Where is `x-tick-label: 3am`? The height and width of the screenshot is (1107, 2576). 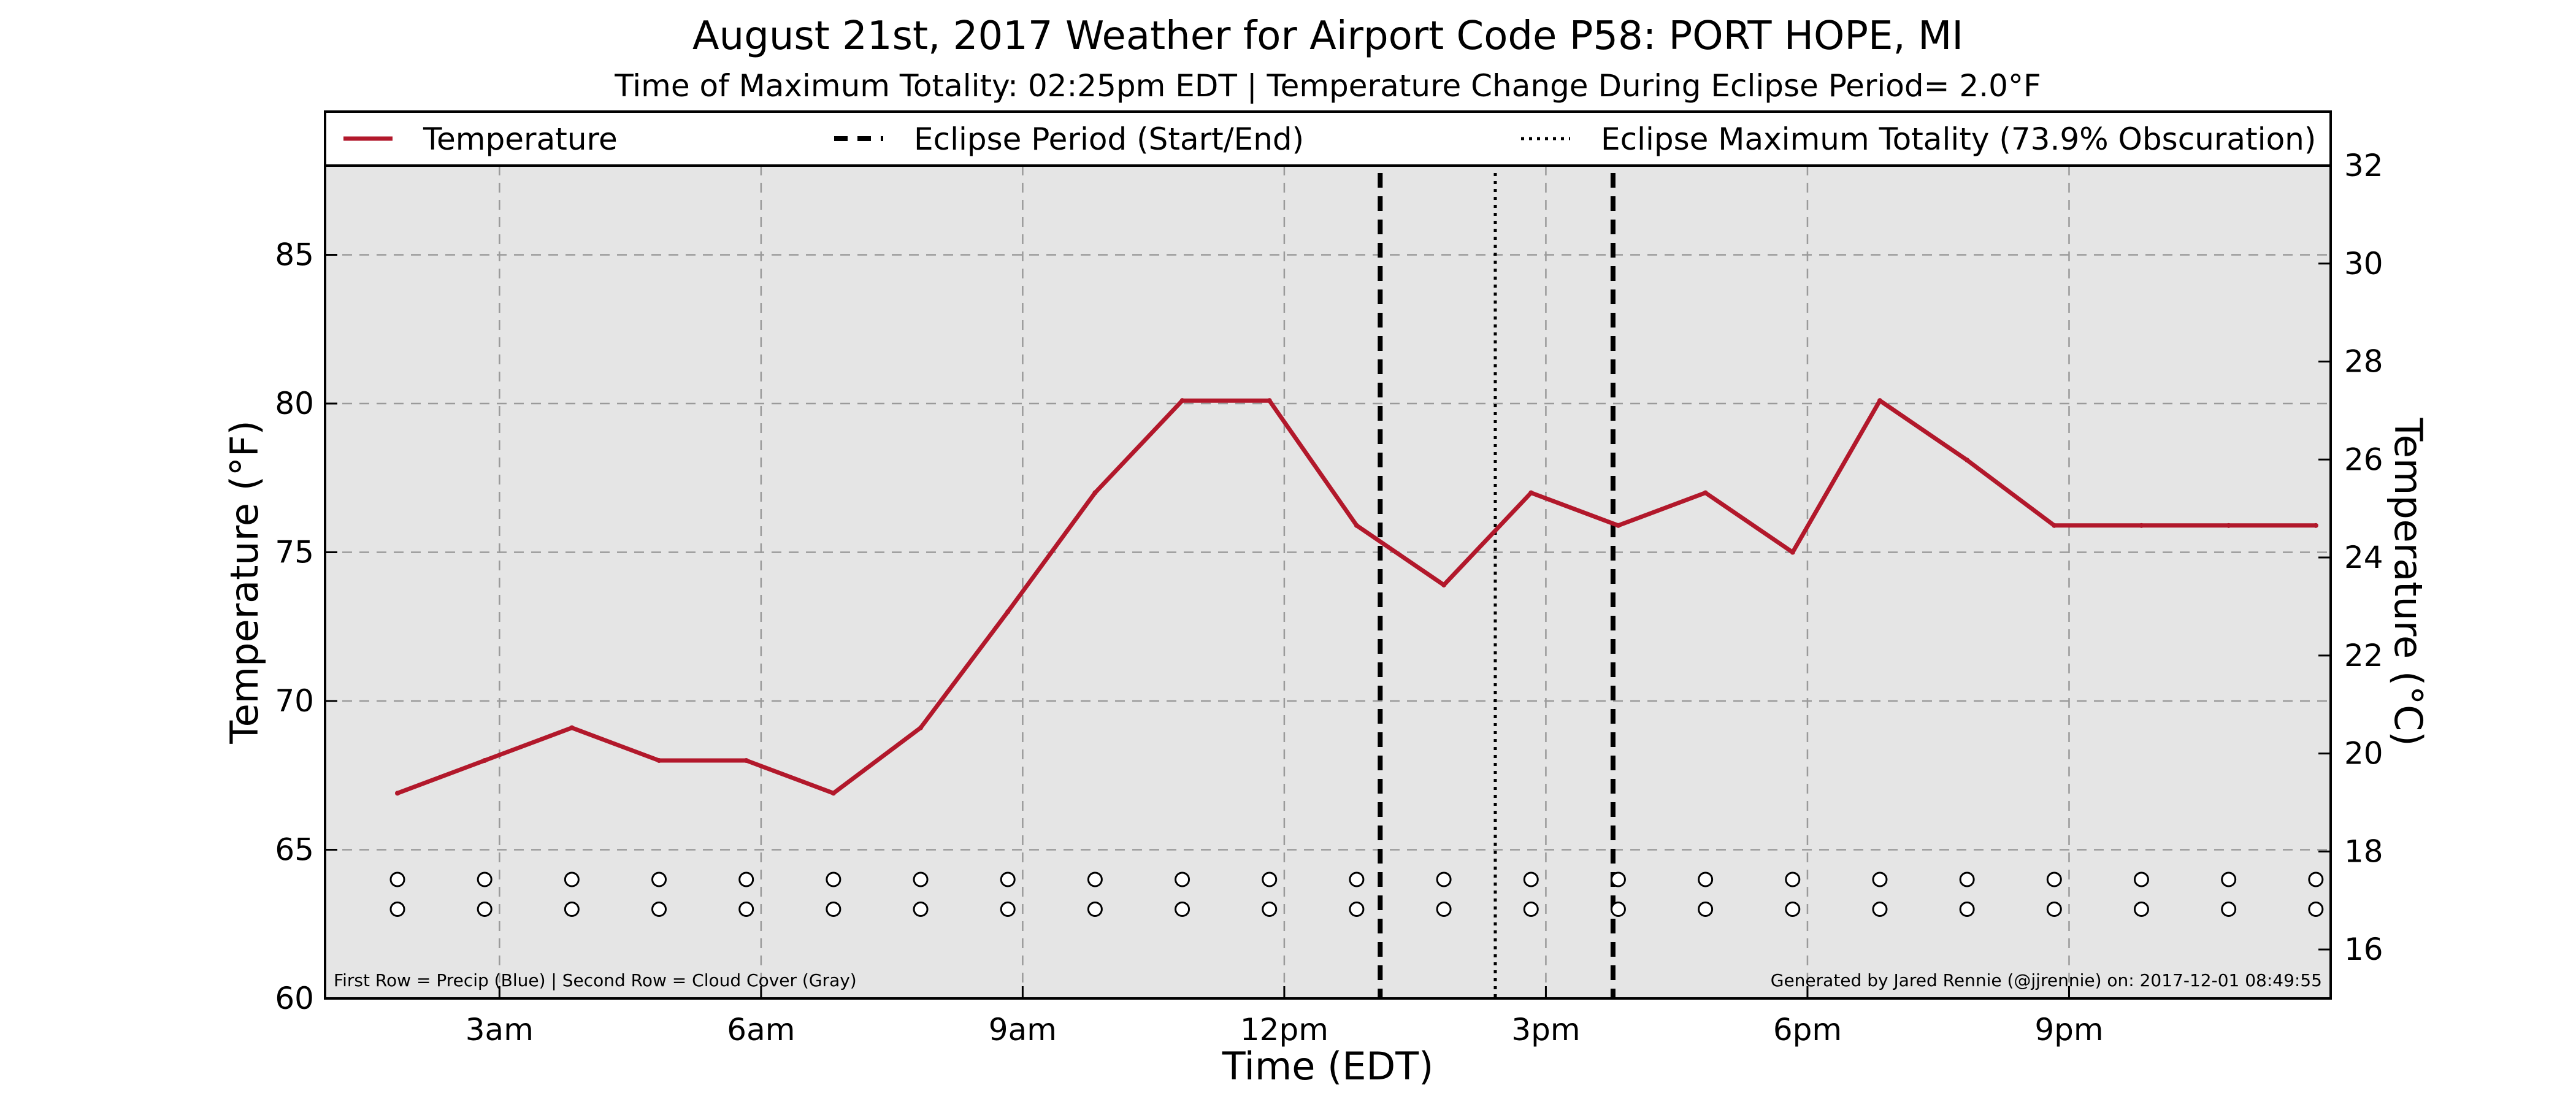 x-tick-label: 3am is located at coordinates (500, 1030).